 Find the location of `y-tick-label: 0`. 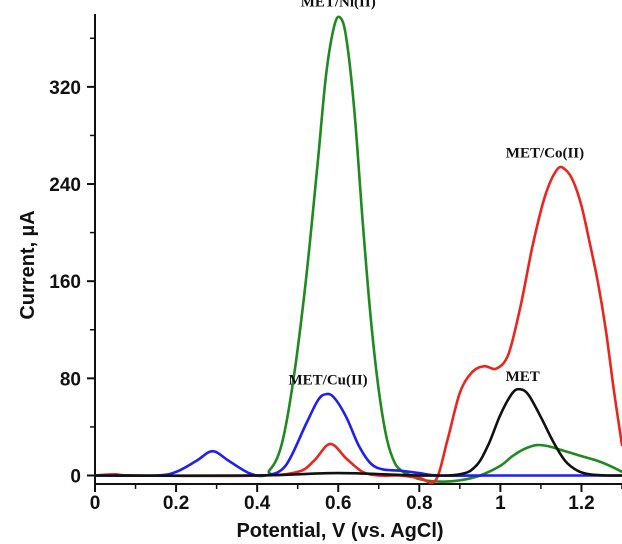

y-tick-label: 0 is located at coordinates (75, 476).